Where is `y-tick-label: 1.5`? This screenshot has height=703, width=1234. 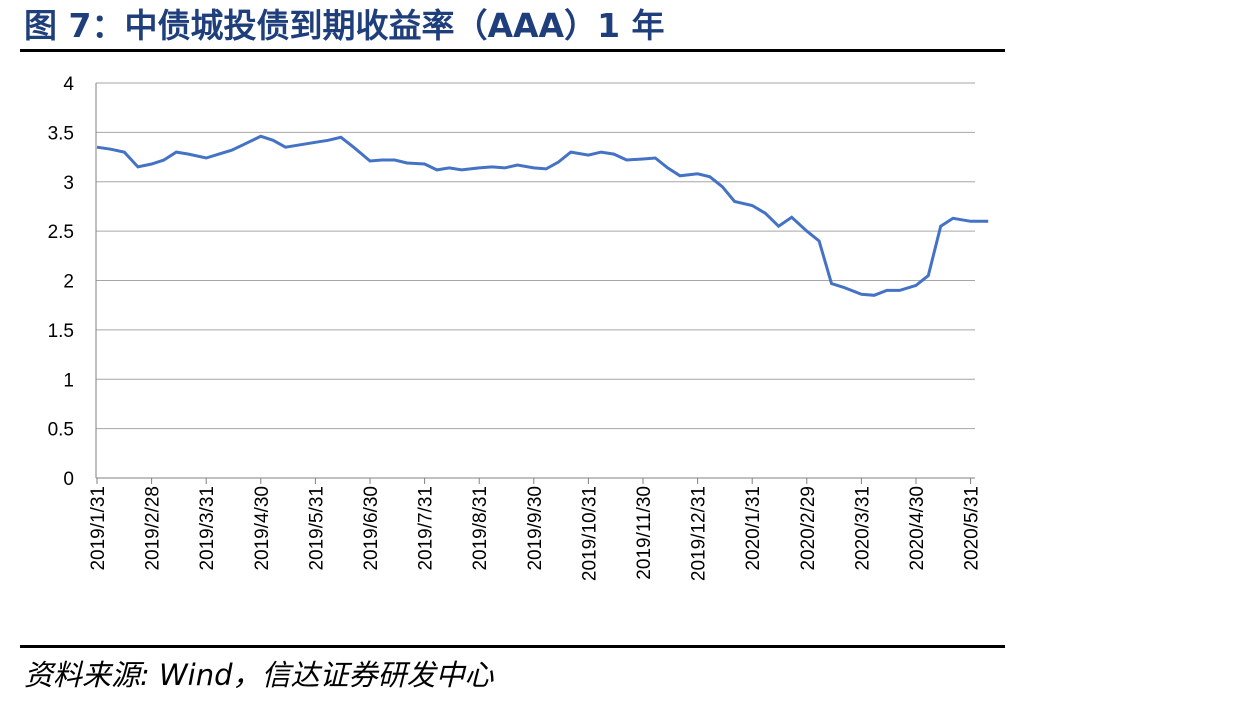 y-tick-label: 1.5 is located at coordinates (61, 331).